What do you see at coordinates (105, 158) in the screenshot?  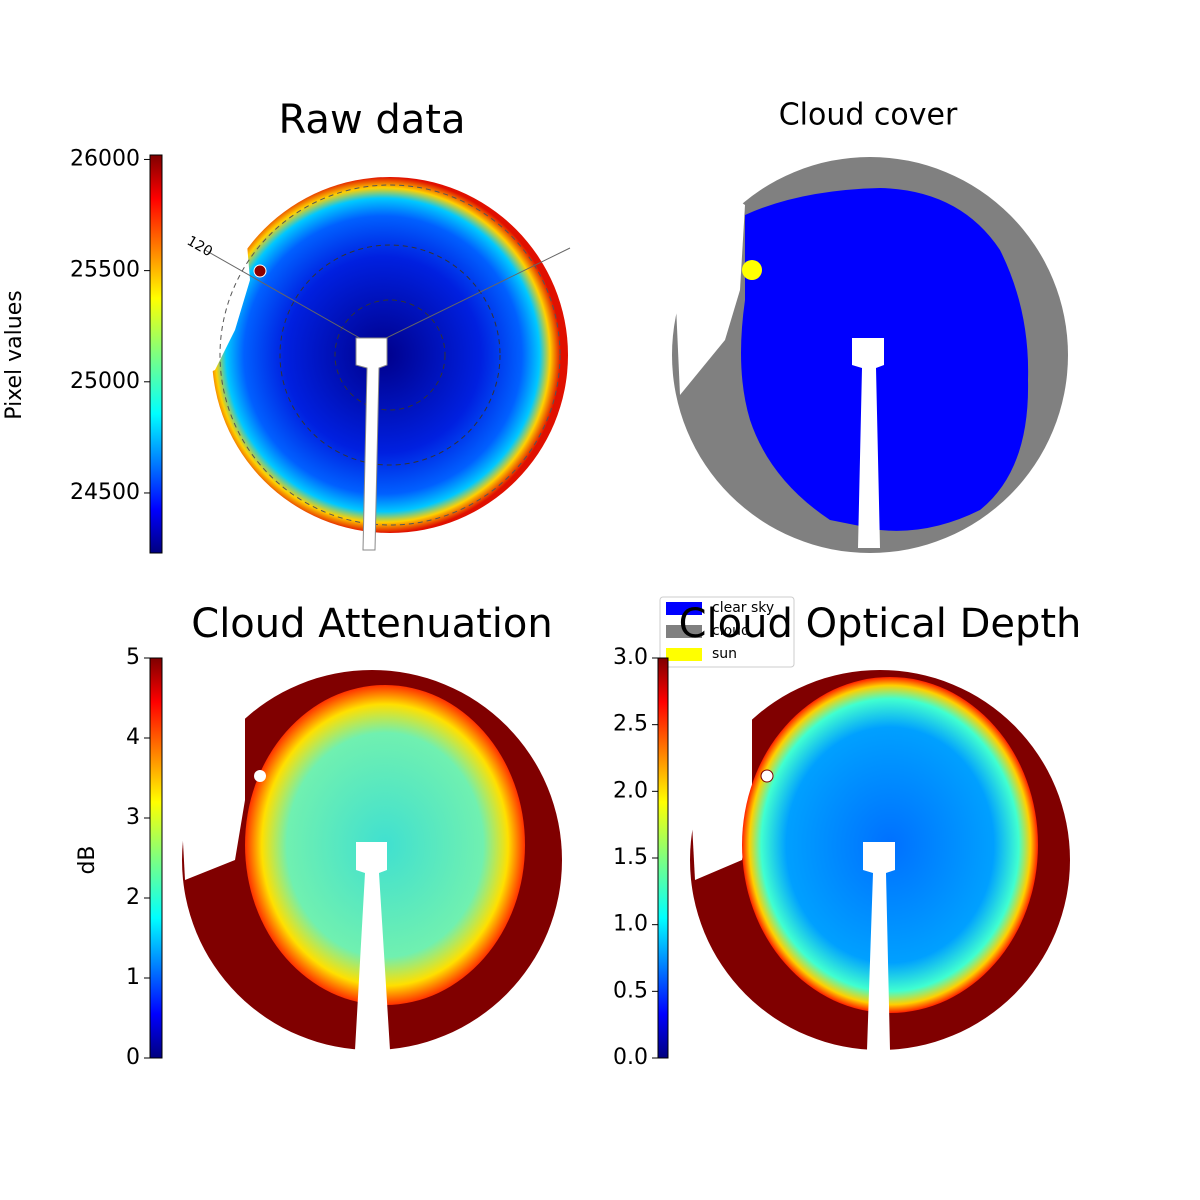 I see `colorbar-tick-label: 26000` at bounding box center [105, 158].